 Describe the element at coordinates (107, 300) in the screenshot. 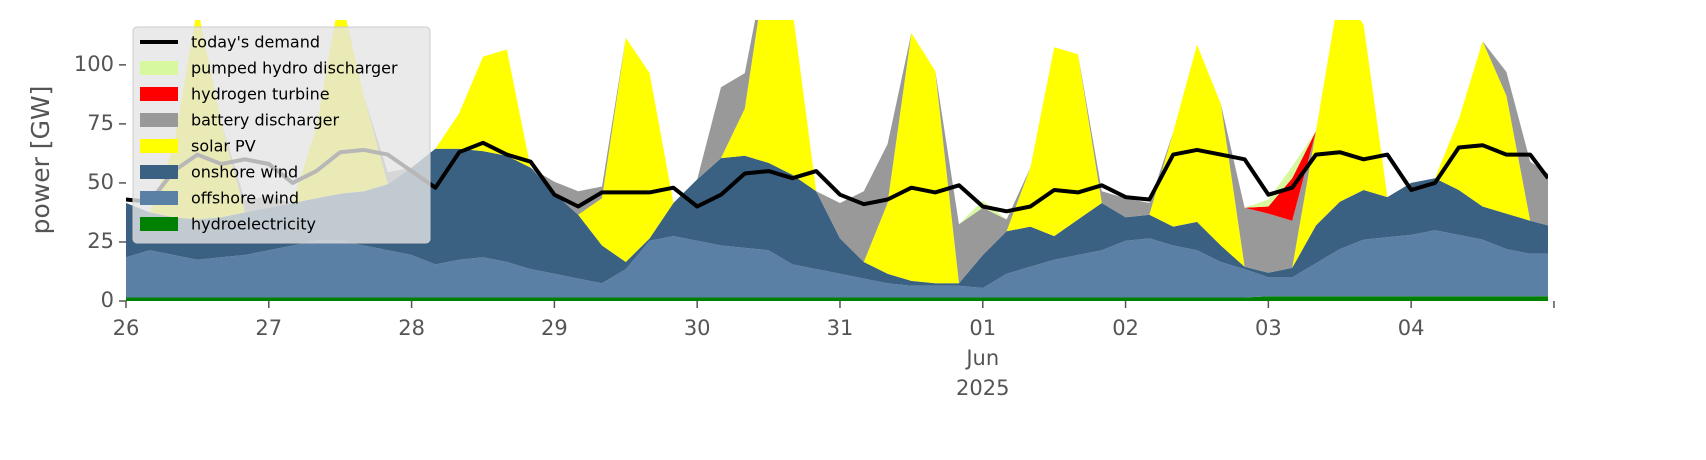

I see `y-tick-label: 0` at that location.